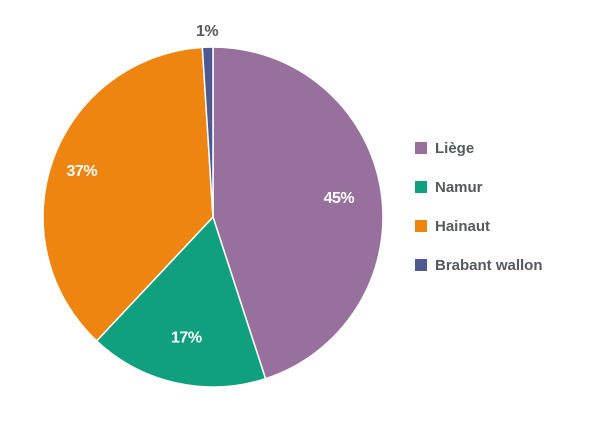  Describe the element at coordinates (459, 187) in the screenshot. I see `legend-label-namur: Namur` at that location.